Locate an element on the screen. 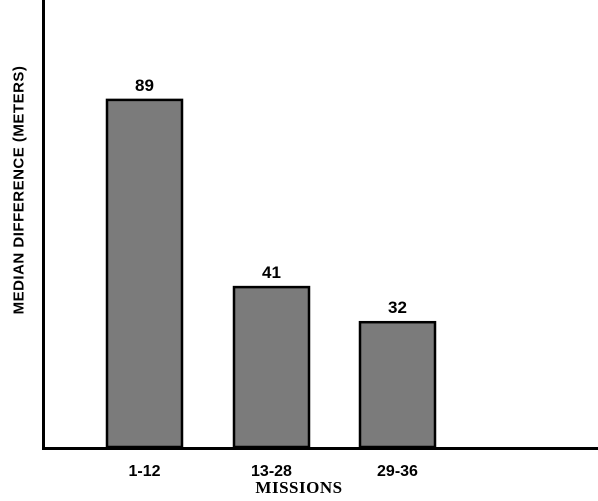  data-label-13-28: 41 is located at coordinates (271, 272).